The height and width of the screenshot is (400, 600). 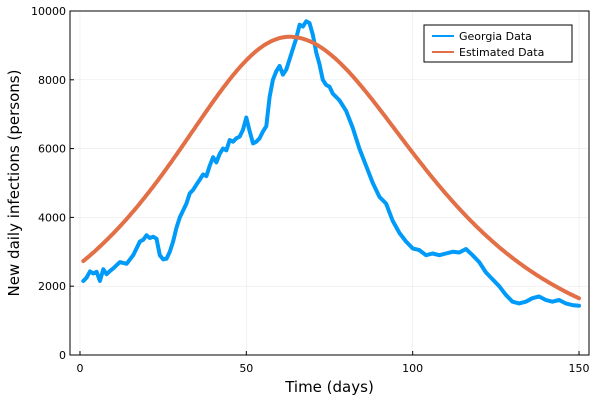 I want to click on y-tick-label: 10000, so click(x=48, y=11).